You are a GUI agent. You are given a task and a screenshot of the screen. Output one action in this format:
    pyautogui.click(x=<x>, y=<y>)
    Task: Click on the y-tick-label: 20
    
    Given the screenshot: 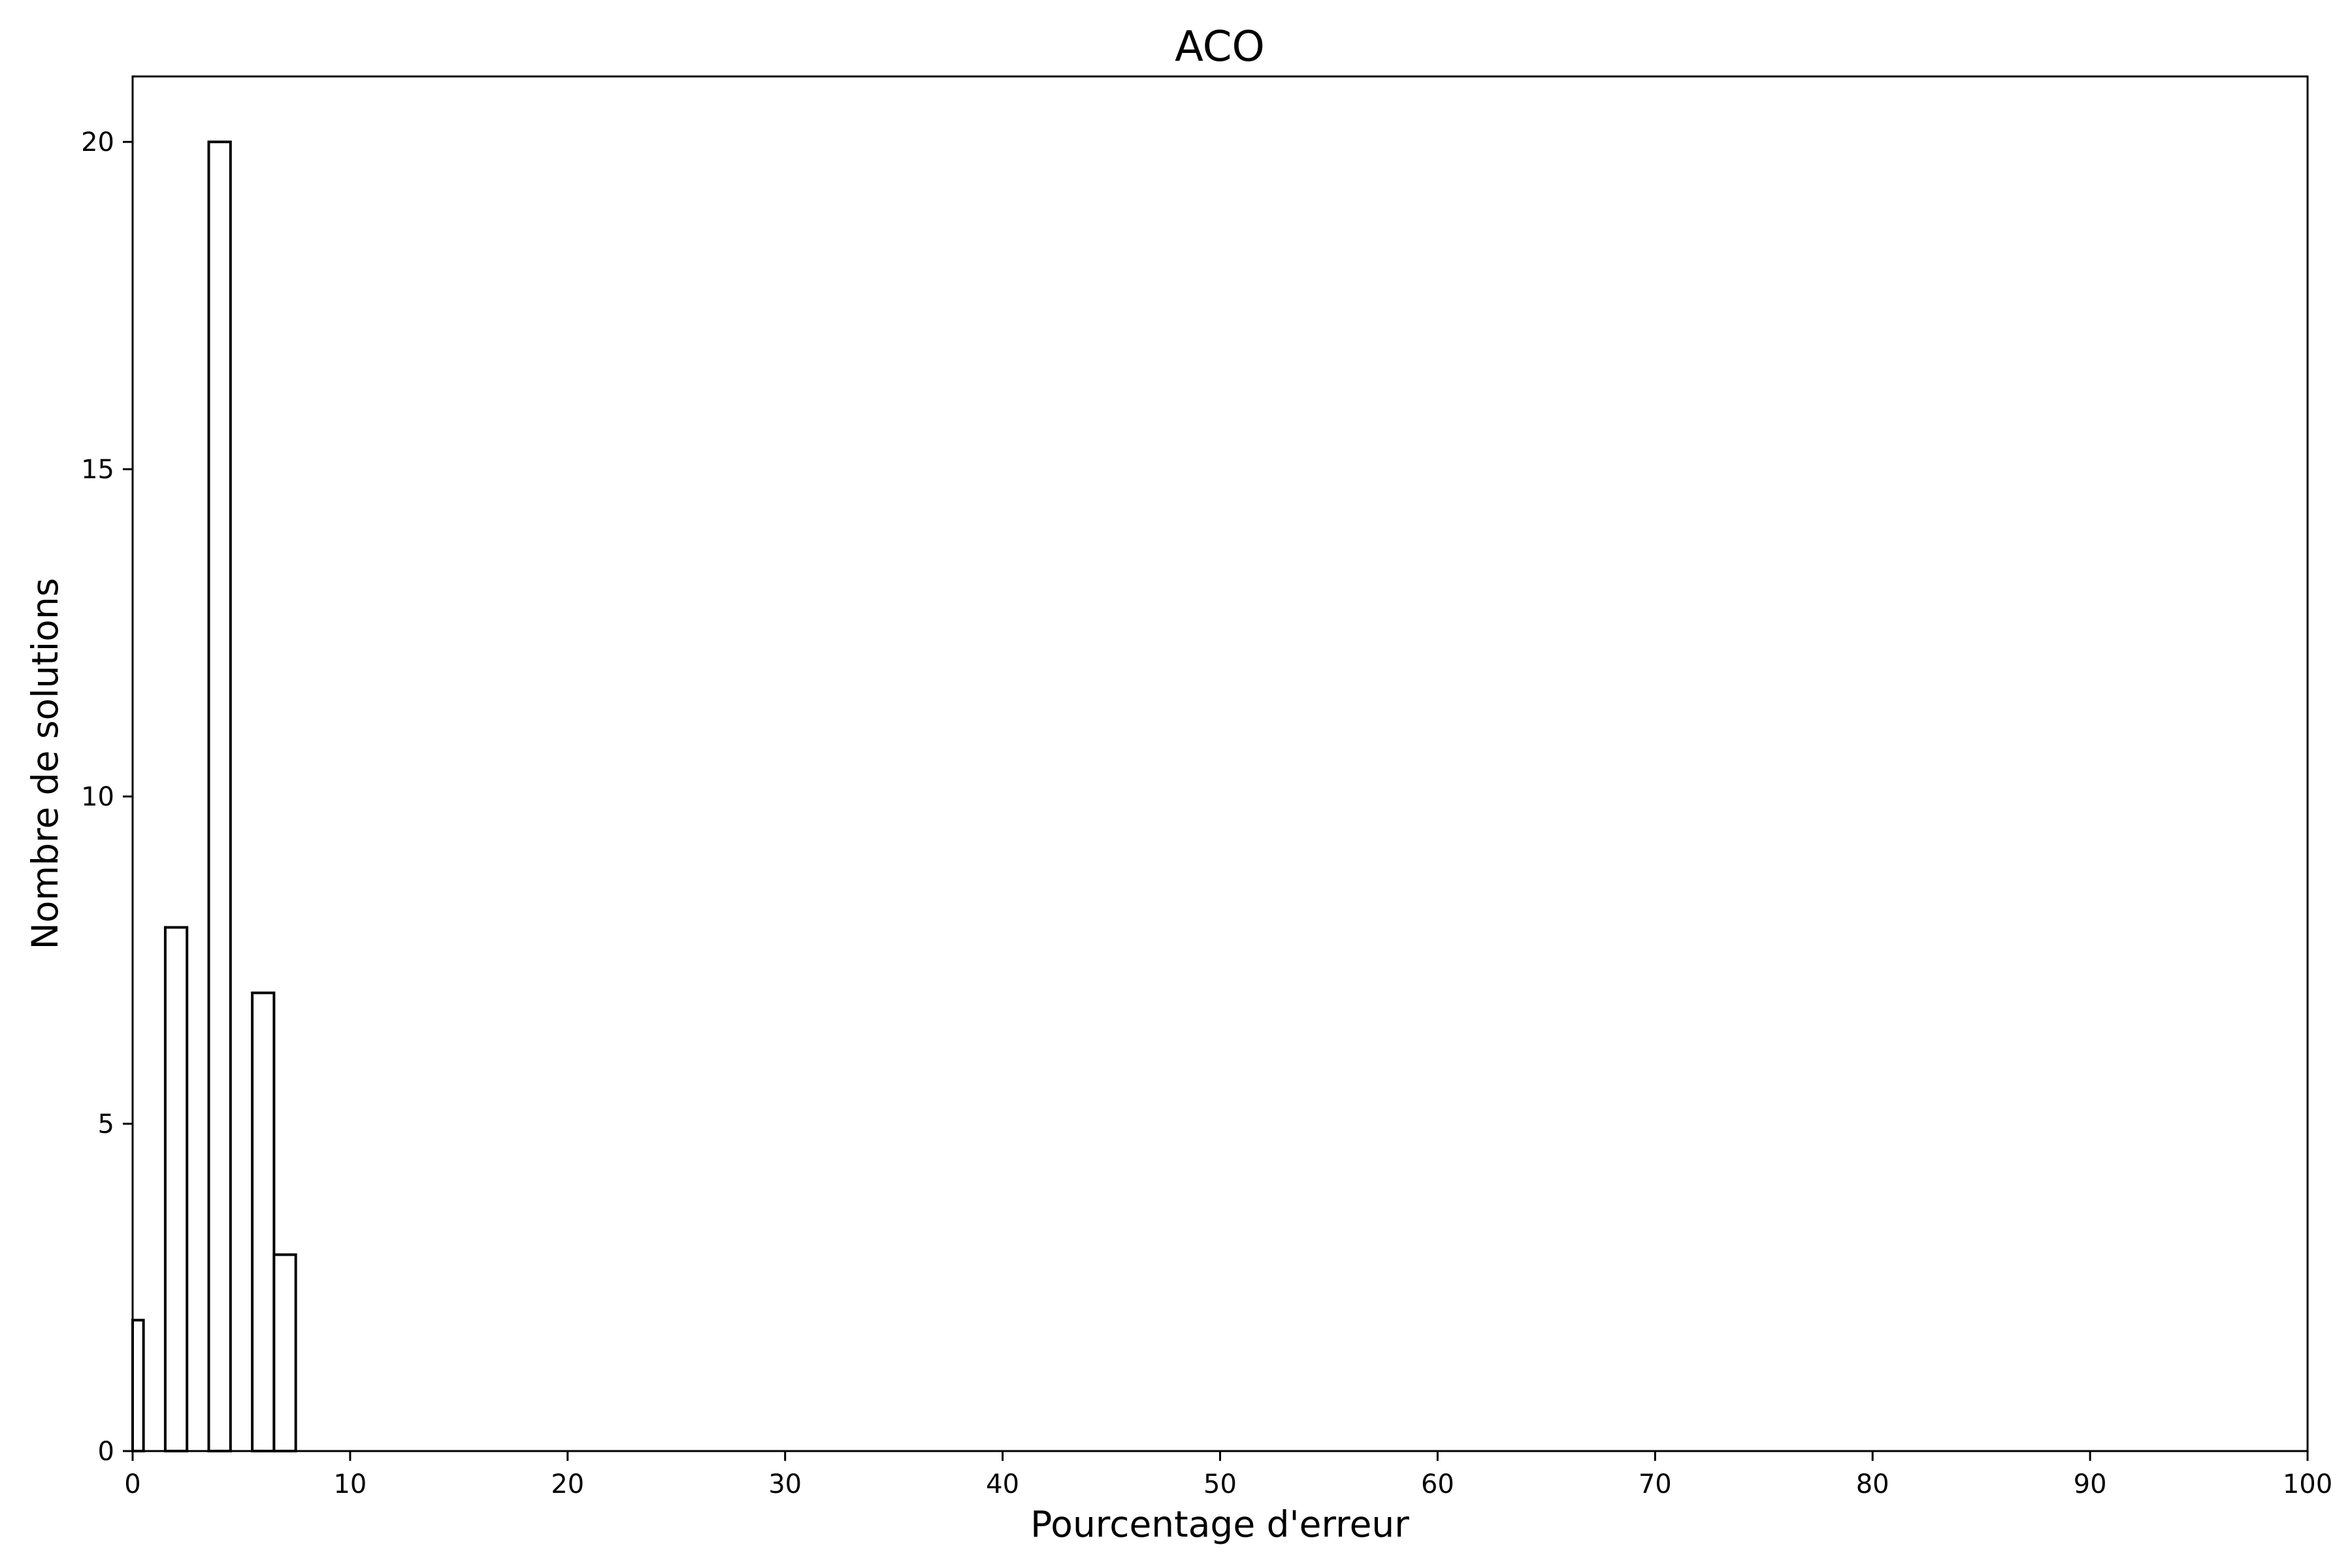 What is the action you would take?
    pyautogui.click(x=97, y=142)
    